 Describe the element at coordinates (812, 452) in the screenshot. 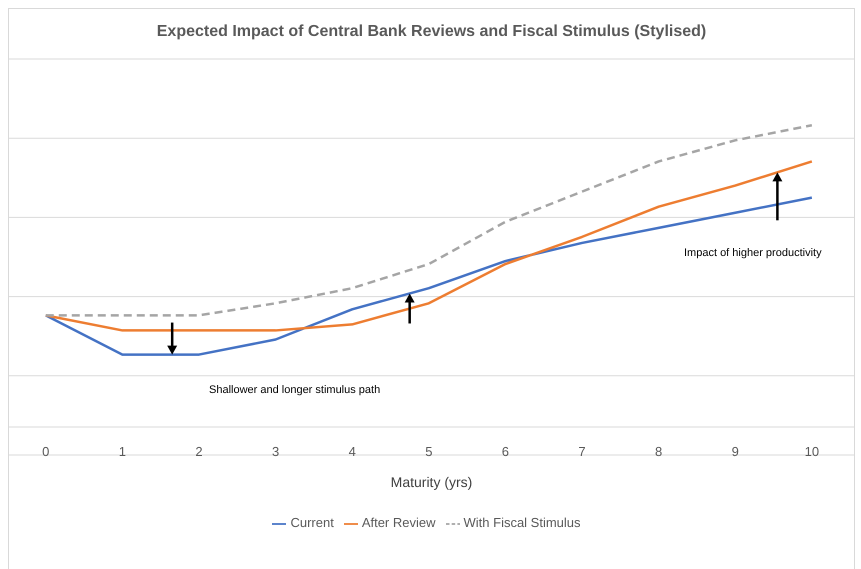

I see `x-tick-label: 10` at that location.